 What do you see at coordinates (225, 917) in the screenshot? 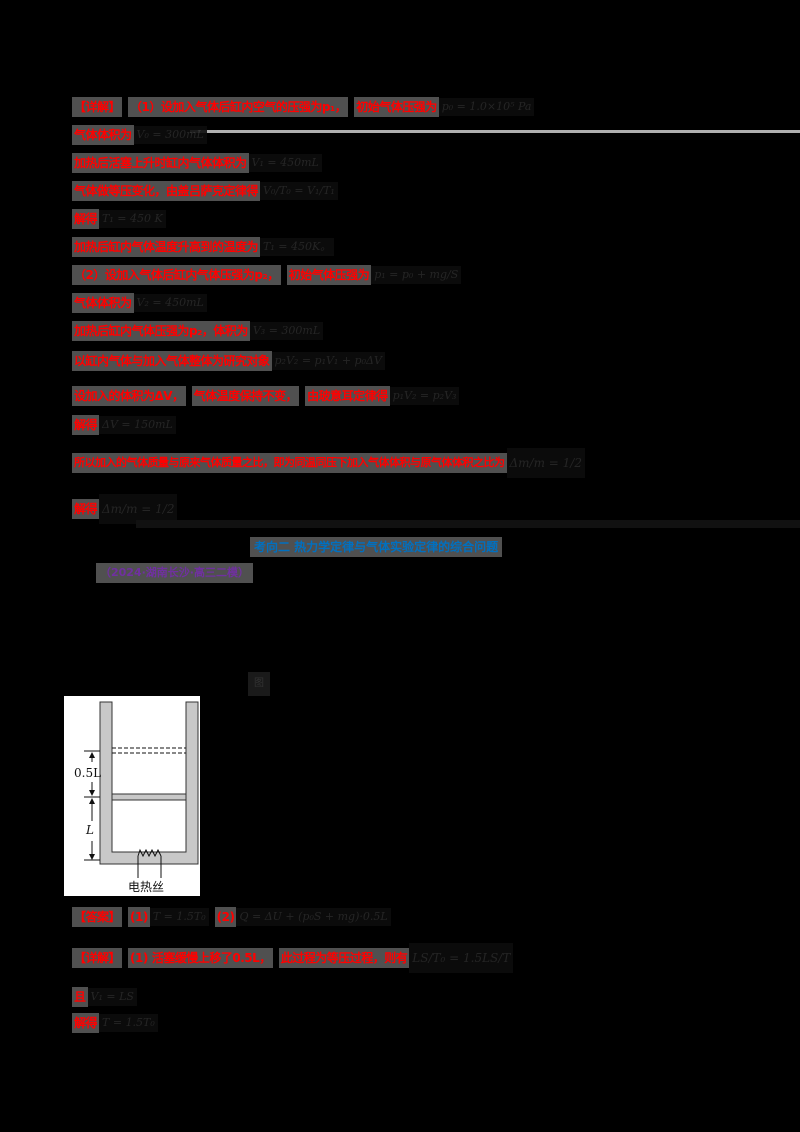
I see `sub-question-number: (2)` at bounding box center [225, 917].